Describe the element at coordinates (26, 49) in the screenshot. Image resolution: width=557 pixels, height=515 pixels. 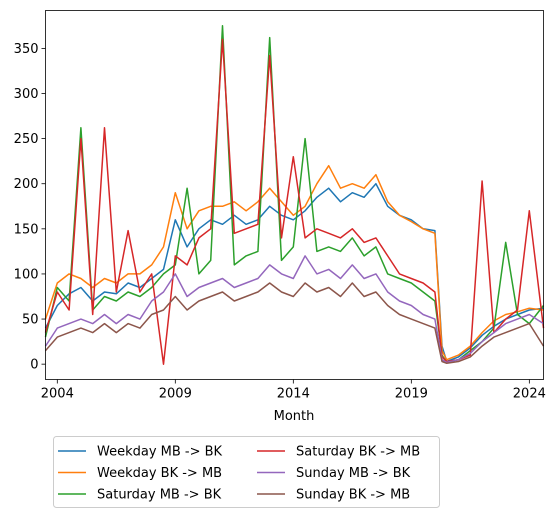
I see `y-tick-label: 350` at that location.